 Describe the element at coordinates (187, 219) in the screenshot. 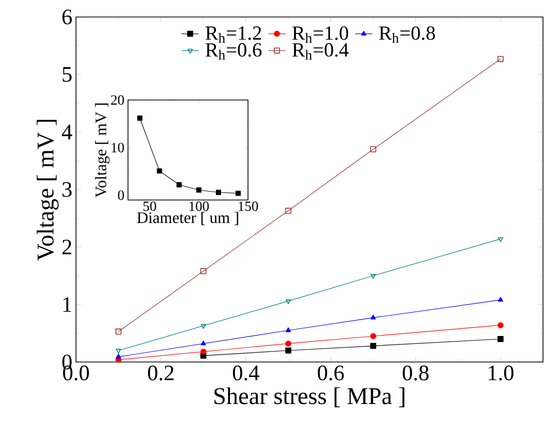

I see `x-axis-title: Diameter [ um ]` at that location.